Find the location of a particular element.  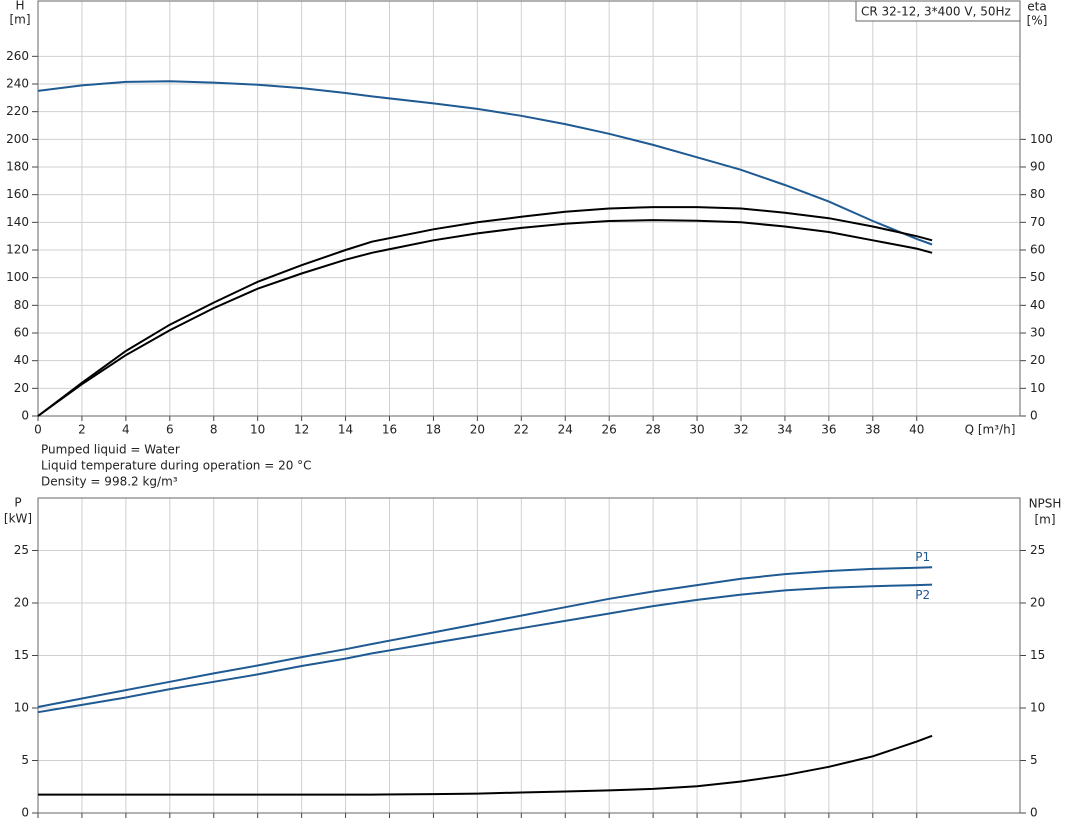

x-tick-label: 4 is located at coordinates (126, 430).